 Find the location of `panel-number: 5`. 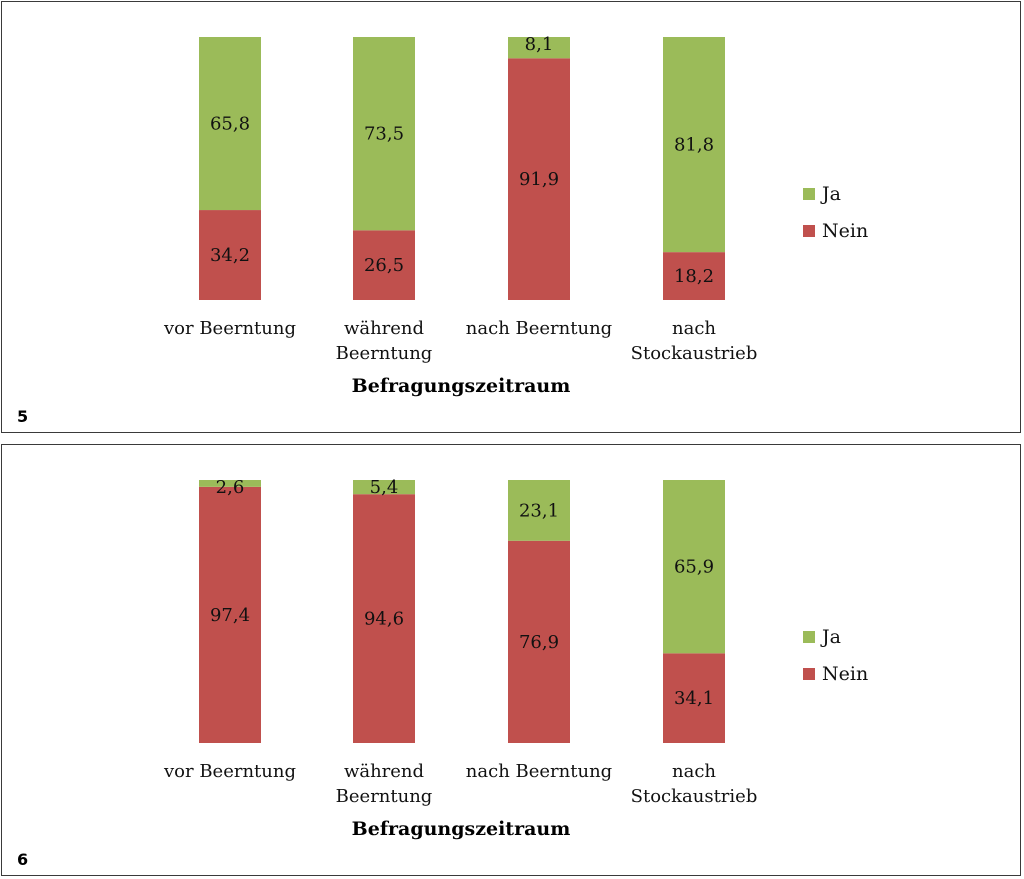

panel-number: 5 is located at coordinates (23, 416).